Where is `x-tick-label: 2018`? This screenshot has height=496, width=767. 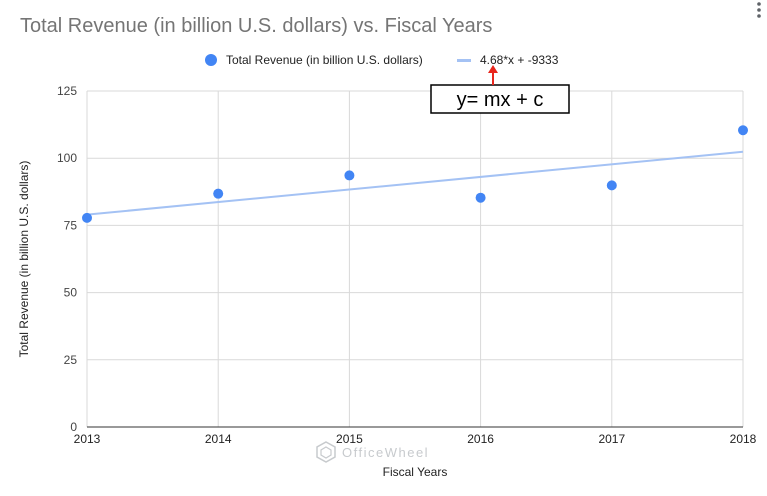
x-tick-label: 2018 is located at coordinates (743, 439).